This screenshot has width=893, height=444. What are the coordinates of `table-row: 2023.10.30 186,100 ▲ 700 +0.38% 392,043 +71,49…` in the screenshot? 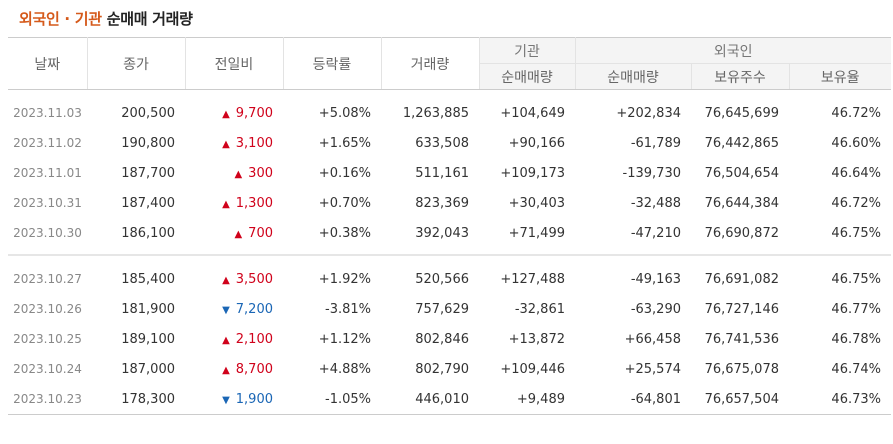 It's located at (449, 233).